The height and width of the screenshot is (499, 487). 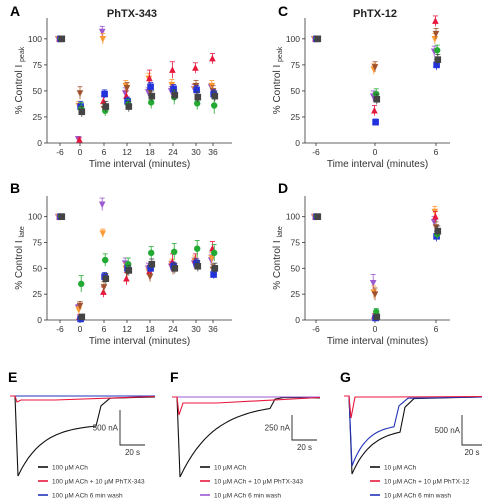 I want to click on panel-label: G, so click(x=345, y=377).